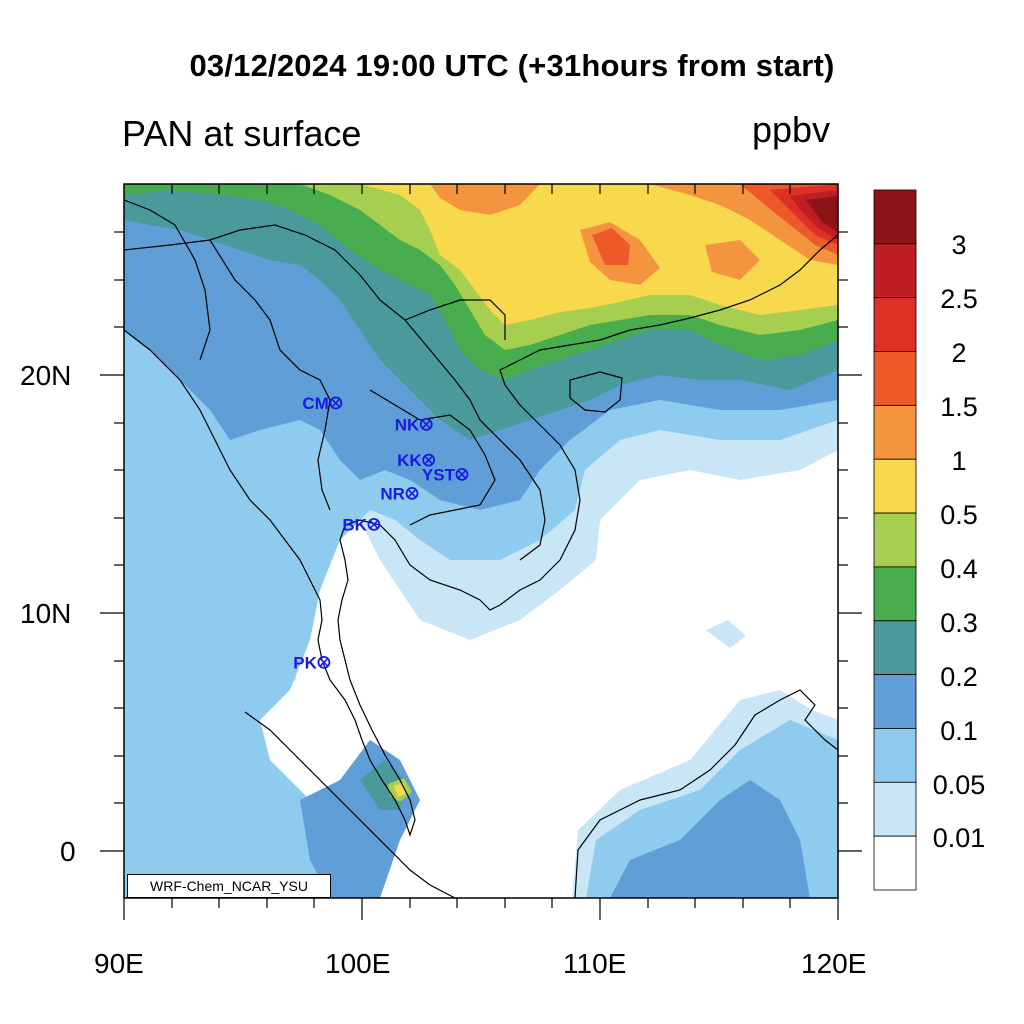  I want to click on border-india, so click(167, 280).